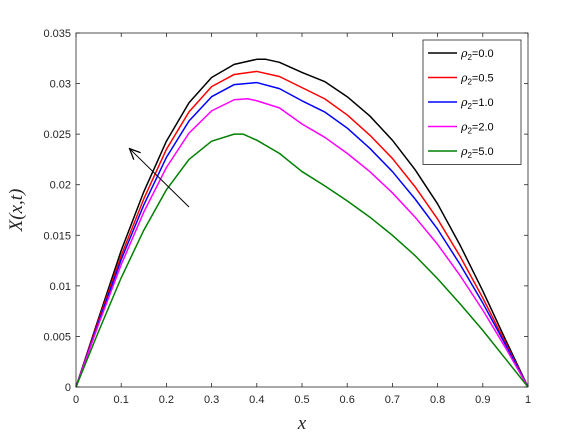 Image resolution: width=584 pixels, height=438 pixels. Describe the element at coordinates (121, 400) in the screenshot. I see `x-tick-label: 0.1` at that location.